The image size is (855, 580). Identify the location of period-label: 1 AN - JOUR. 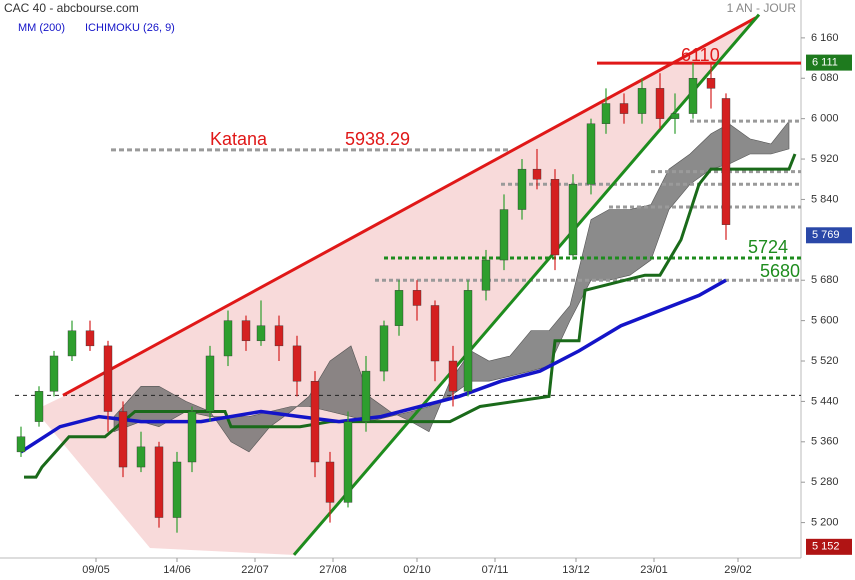
(762, 8).